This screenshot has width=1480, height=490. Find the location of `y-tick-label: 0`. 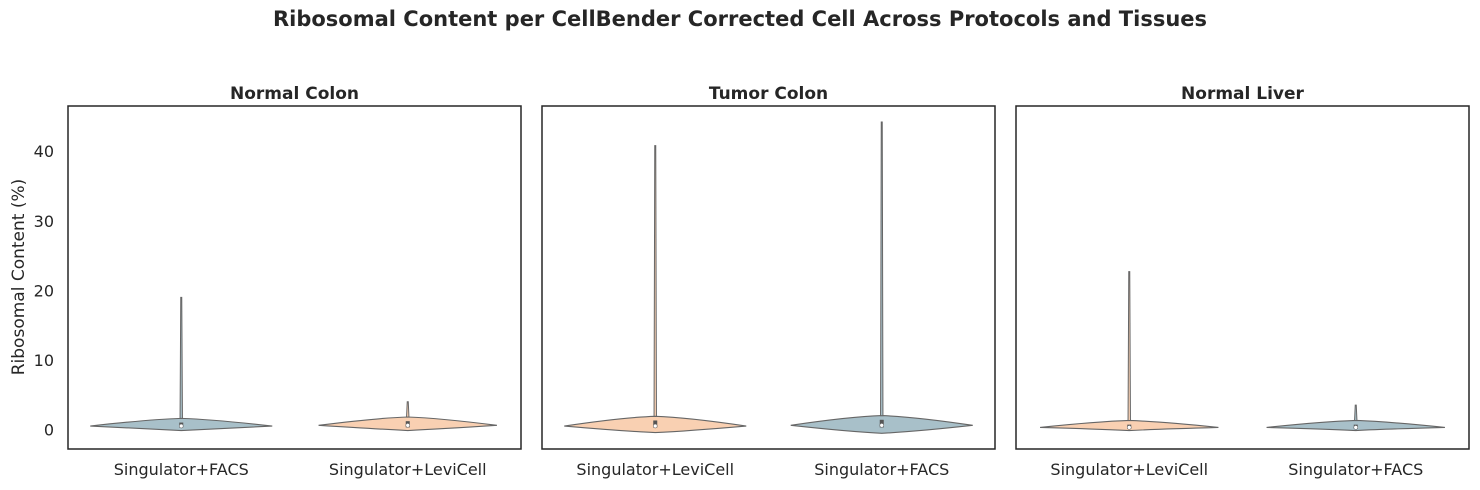

y-tick-label: 0 is located at coordinates (49, 430).